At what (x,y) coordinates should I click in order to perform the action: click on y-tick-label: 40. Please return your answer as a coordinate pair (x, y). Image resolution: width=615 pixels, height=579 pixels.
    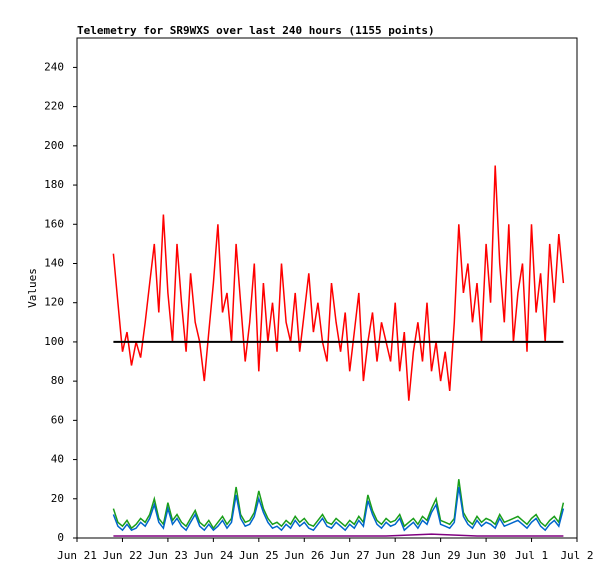
    Looking at the image, I should click on (57, 459).